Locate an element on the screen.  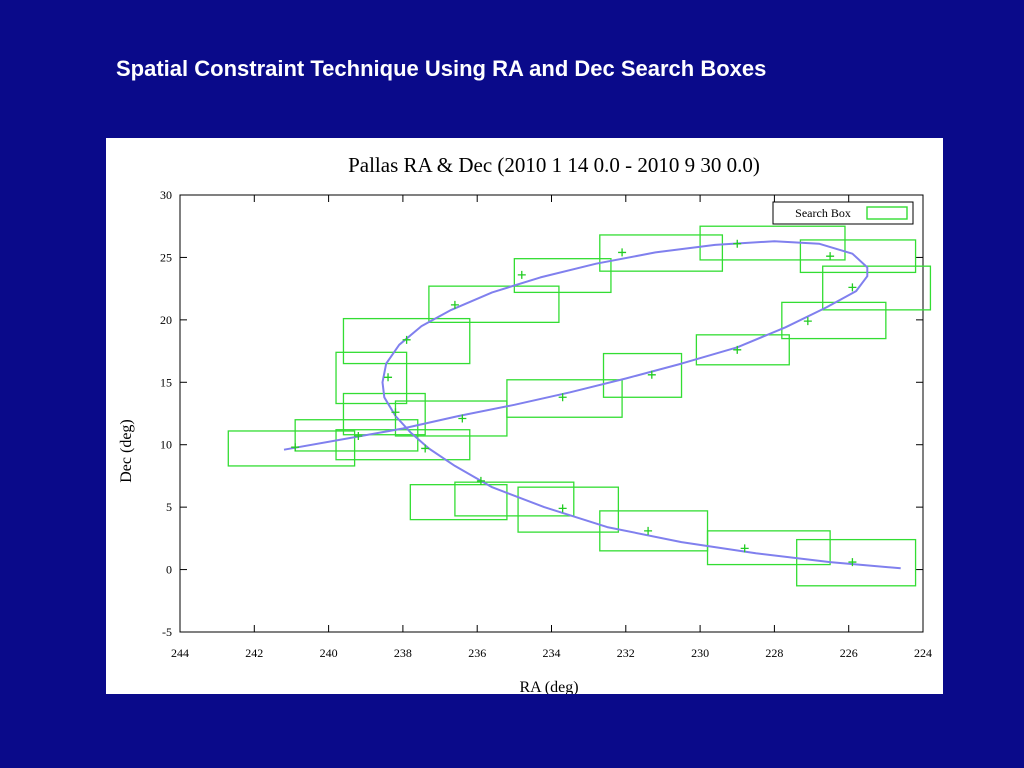
y-tick-label: 25 is located at coordinates (166, 257).